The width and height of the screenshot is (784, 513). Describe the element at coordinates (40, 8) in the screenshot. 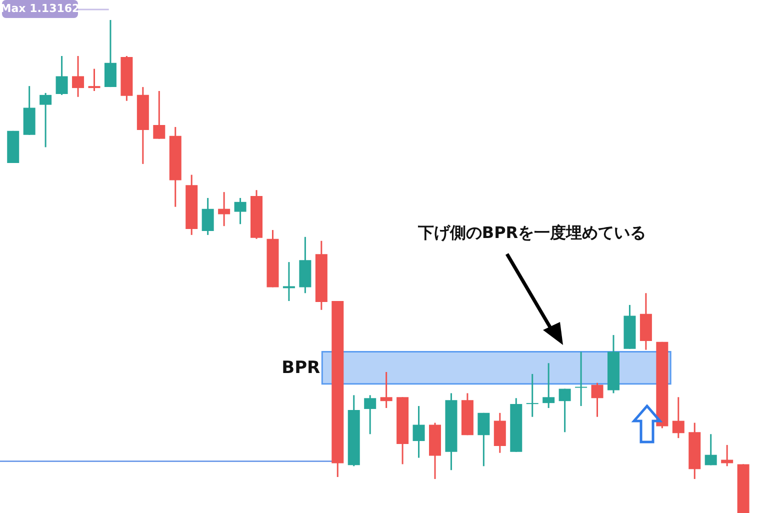

I see `text: Max 1.13162` at that location.